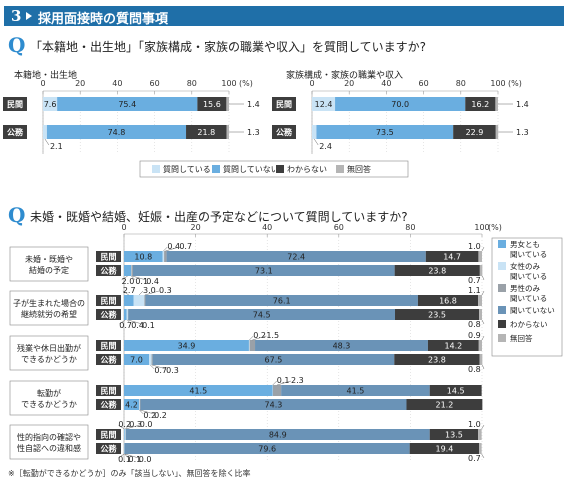 The width and height of the screenshot is (570, 484). Describe the element at coordinates (474, 246) in the screenshot. I see `data-label: 1.0` at that location.